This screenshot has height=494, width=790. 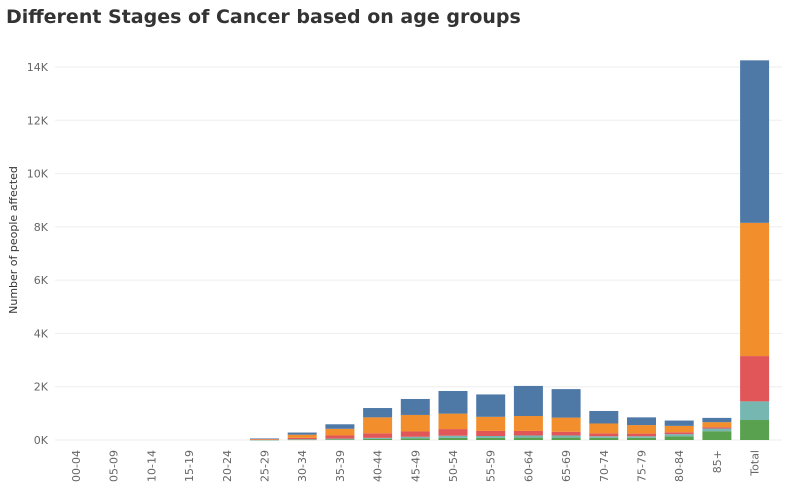 What do you see at coordinates (41, 387) in the screenshot?
I see `y-tick-label: 2K` at bounding box center [41, 387].